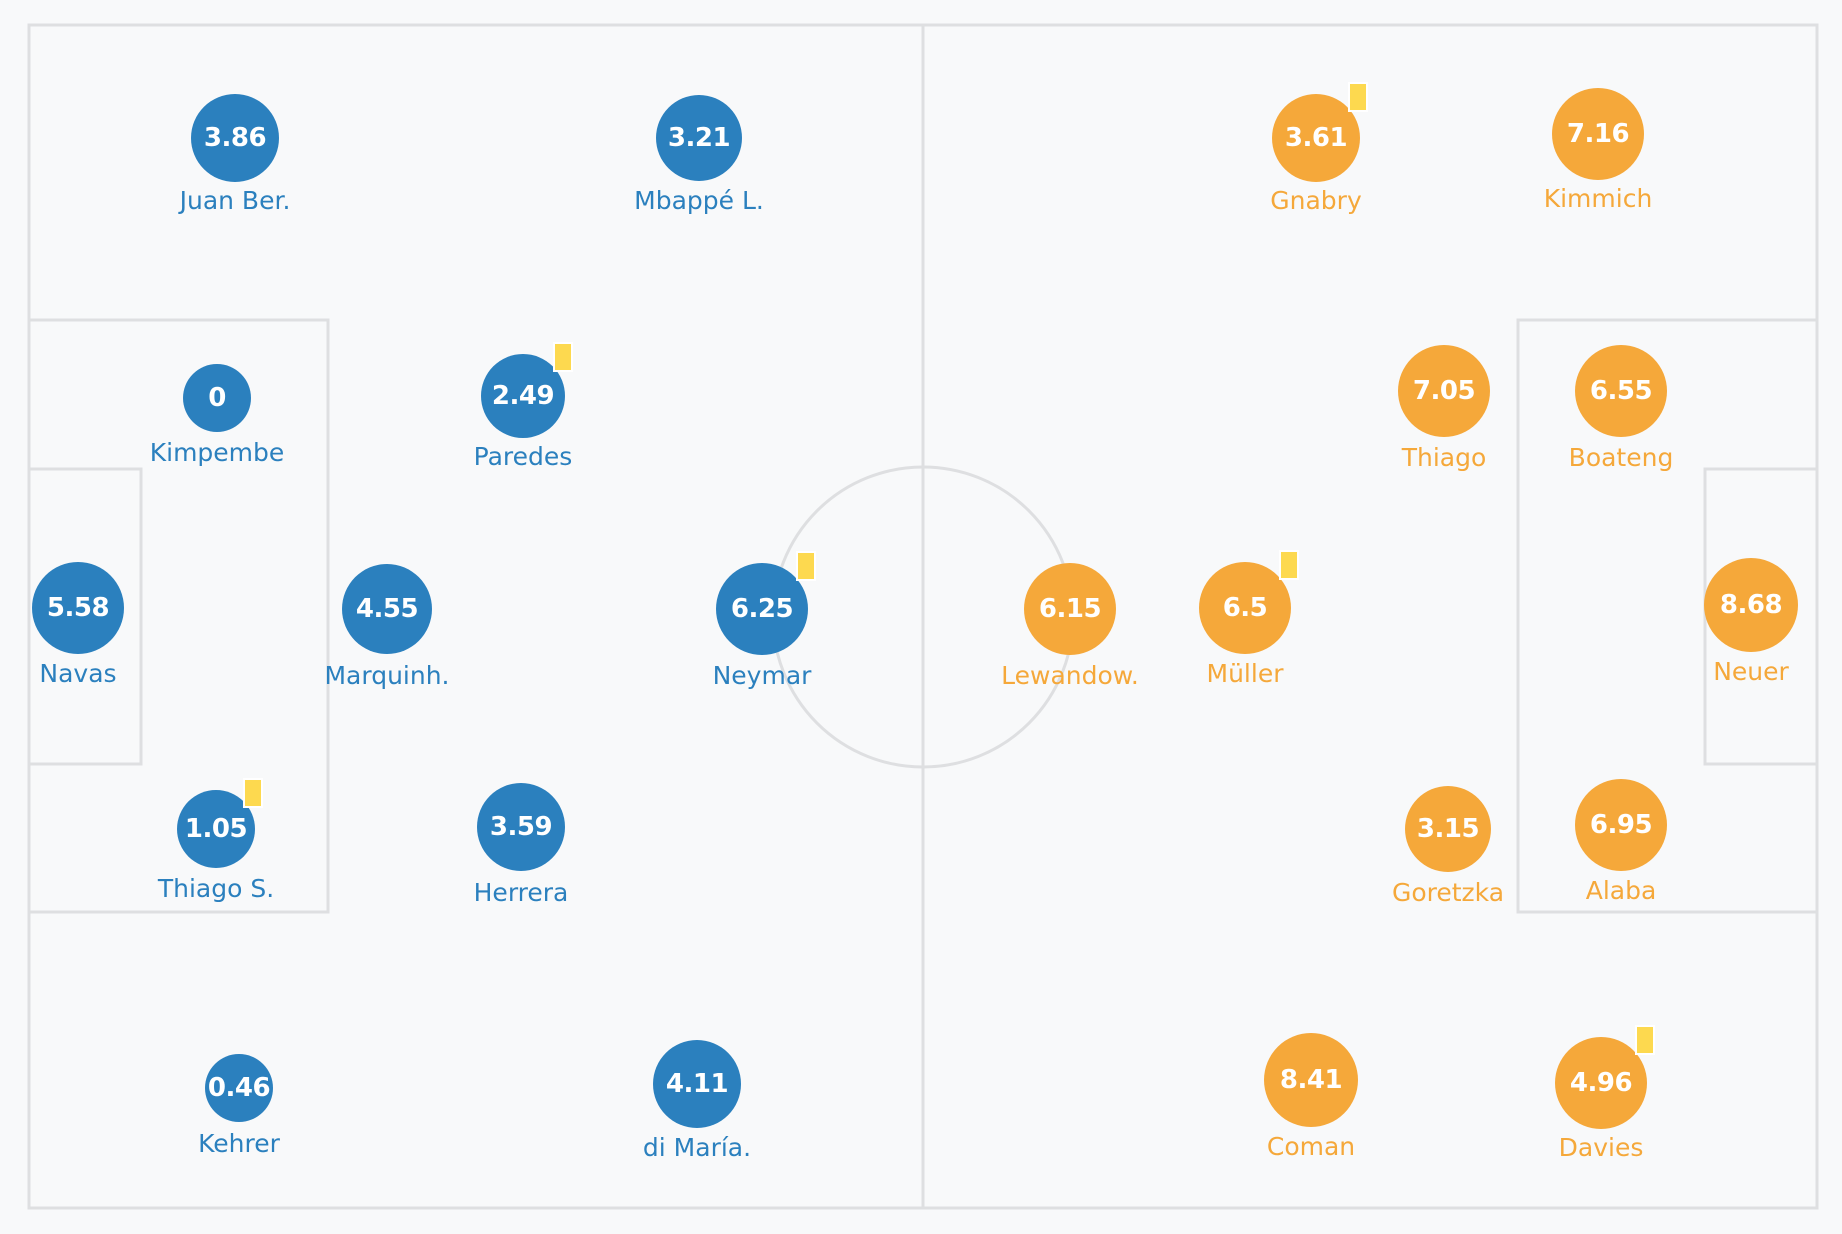 The width and height of the screenshot is (1842, 1234). What do you see at coordinates (521, 827) in the screenshot?
I see `rating-badge: 3.59` at bounding box center [521, 827].